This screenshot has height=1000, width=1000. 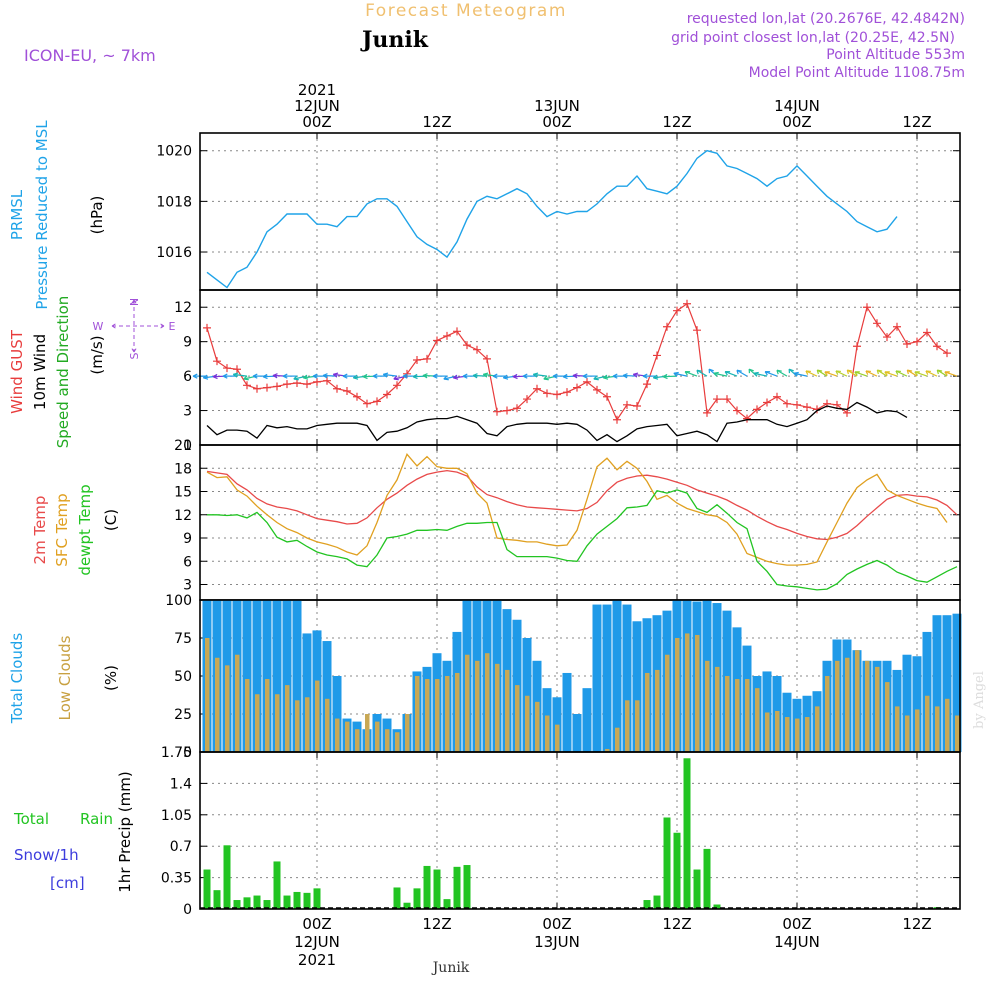 I want to click on pressure-label-prmsl: PRMSL, so click(x=17, y=214).